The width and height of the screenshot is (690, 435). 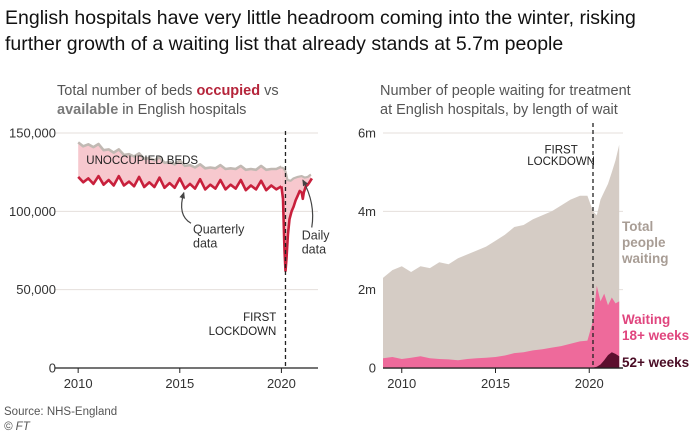 I want to click on subtitle-text: vs, so click(x=269, y=91).